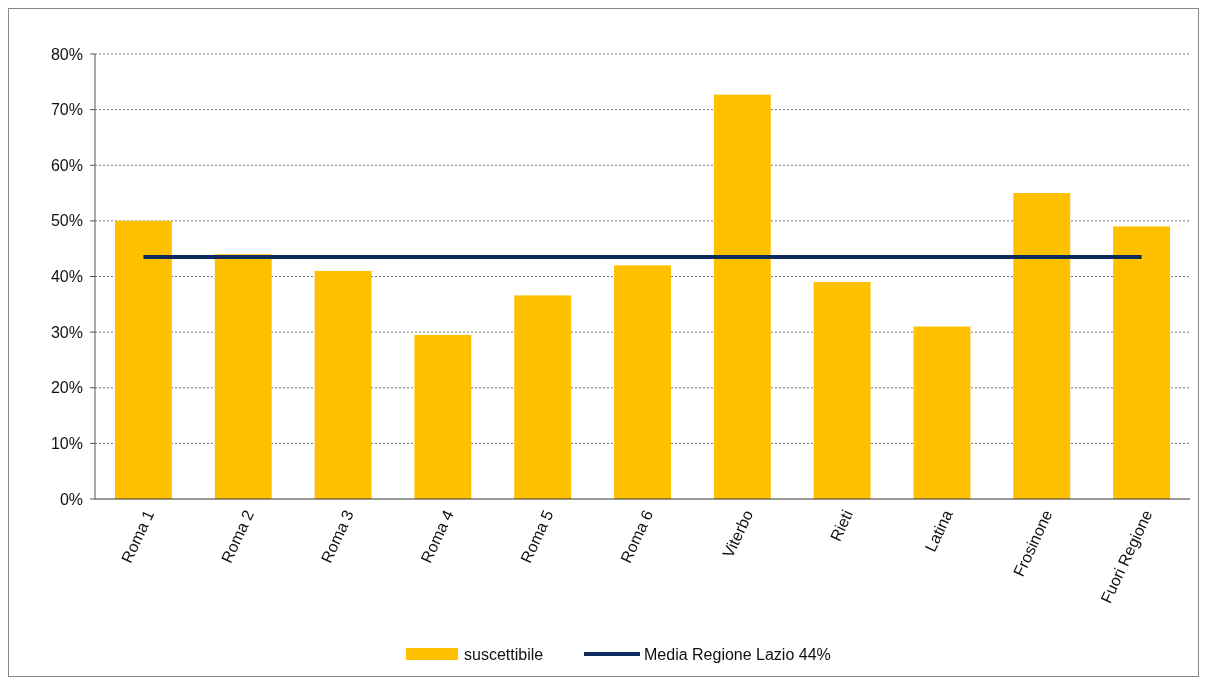 The image size is (1208, 686). I want to click on legend-label: suscettibile, so click(504, 654).